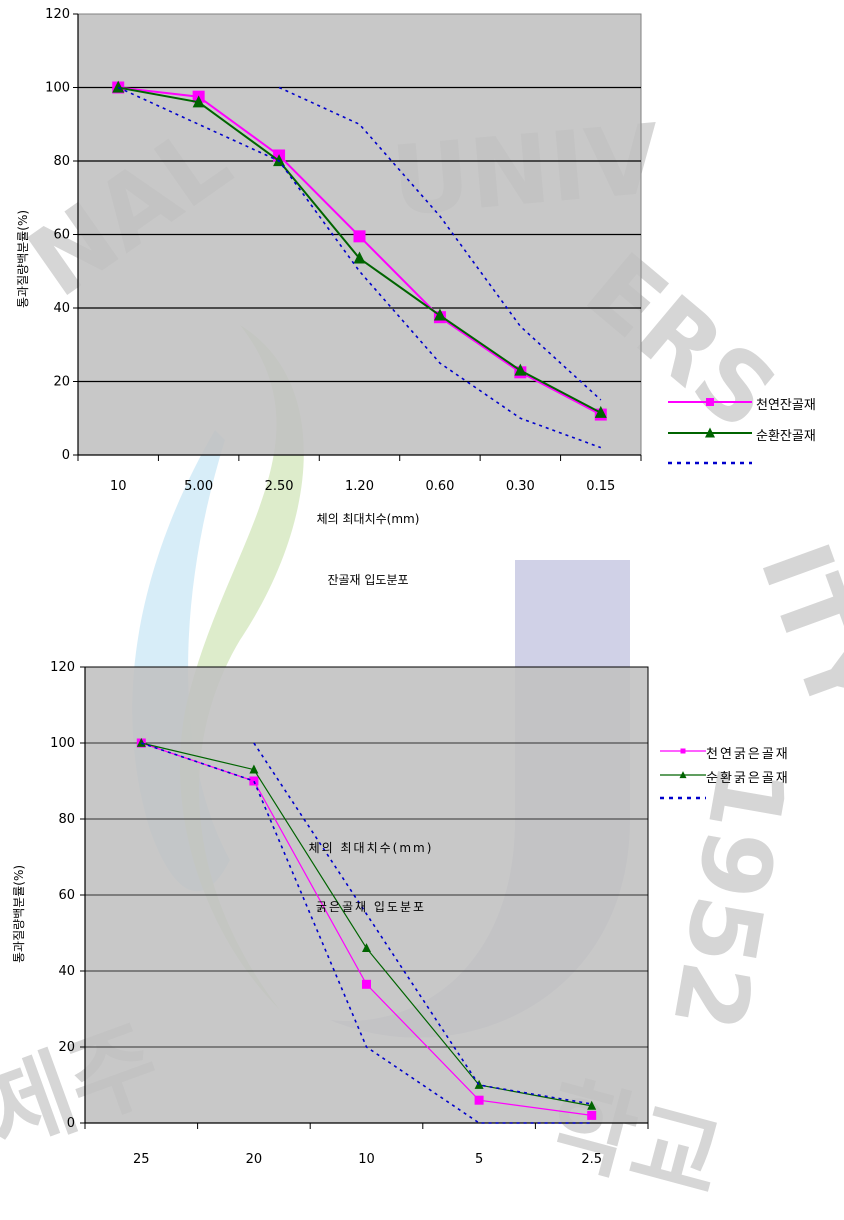  What do you see at coordinates (19, 913) in the screenshot?
I see `coarse-aggregate-y-title: 통과질량백분률(%)` at bounding box center [19, 913].